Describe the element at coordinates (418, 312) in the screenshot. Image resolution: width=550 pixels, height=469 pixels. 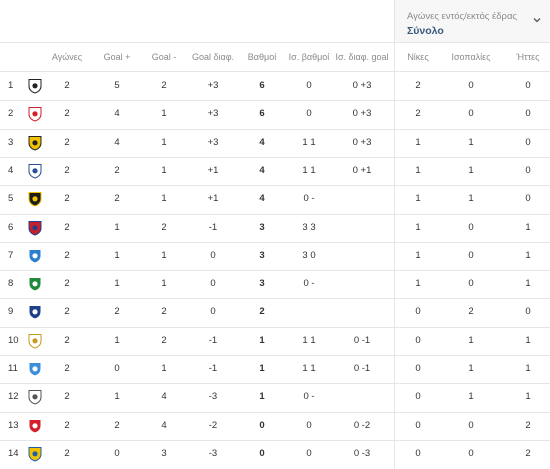
I see `cell-wins: 0` at that location.